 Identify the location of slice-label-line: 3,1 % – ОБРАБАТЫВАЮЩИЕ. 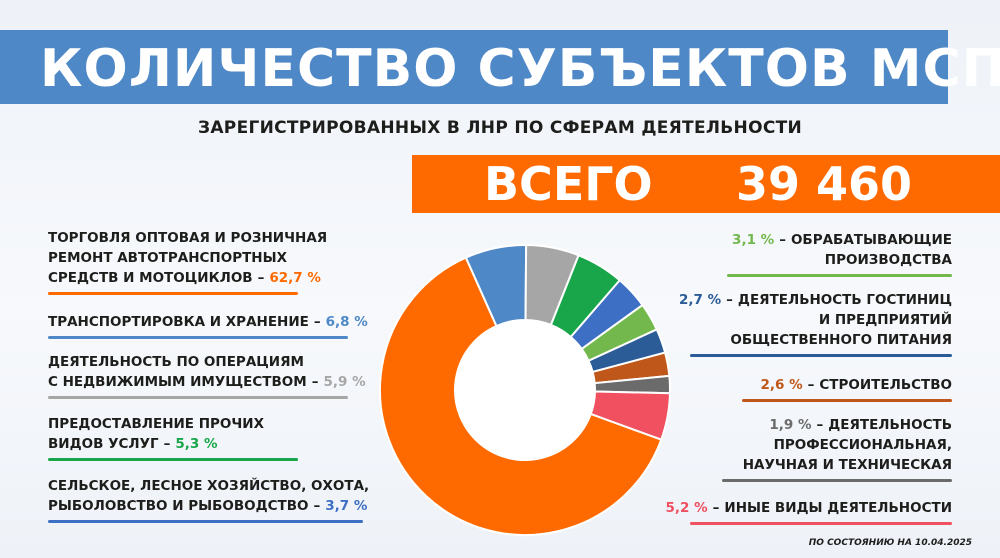
(842, 240).